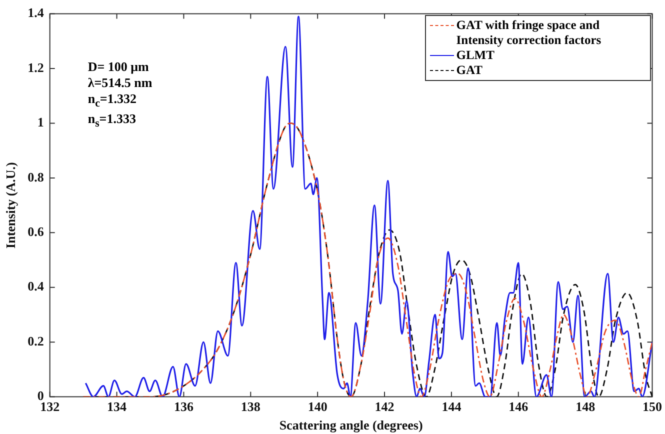  Describe the element at coordinates (351, 425) in the screenshot. I see `x-axis-title: Scattering angle (degrees)` at that location.